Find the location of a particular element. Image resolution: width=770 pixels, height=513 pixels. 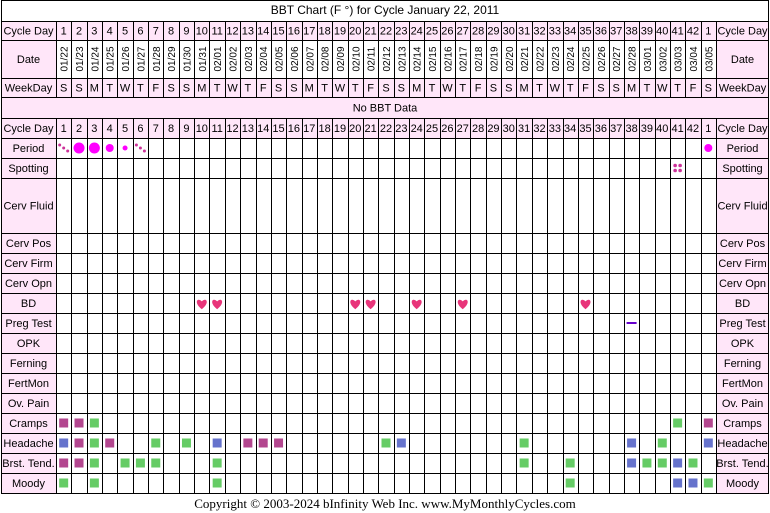

cycle-day-number: 26 is located at coordinates (447, 129).